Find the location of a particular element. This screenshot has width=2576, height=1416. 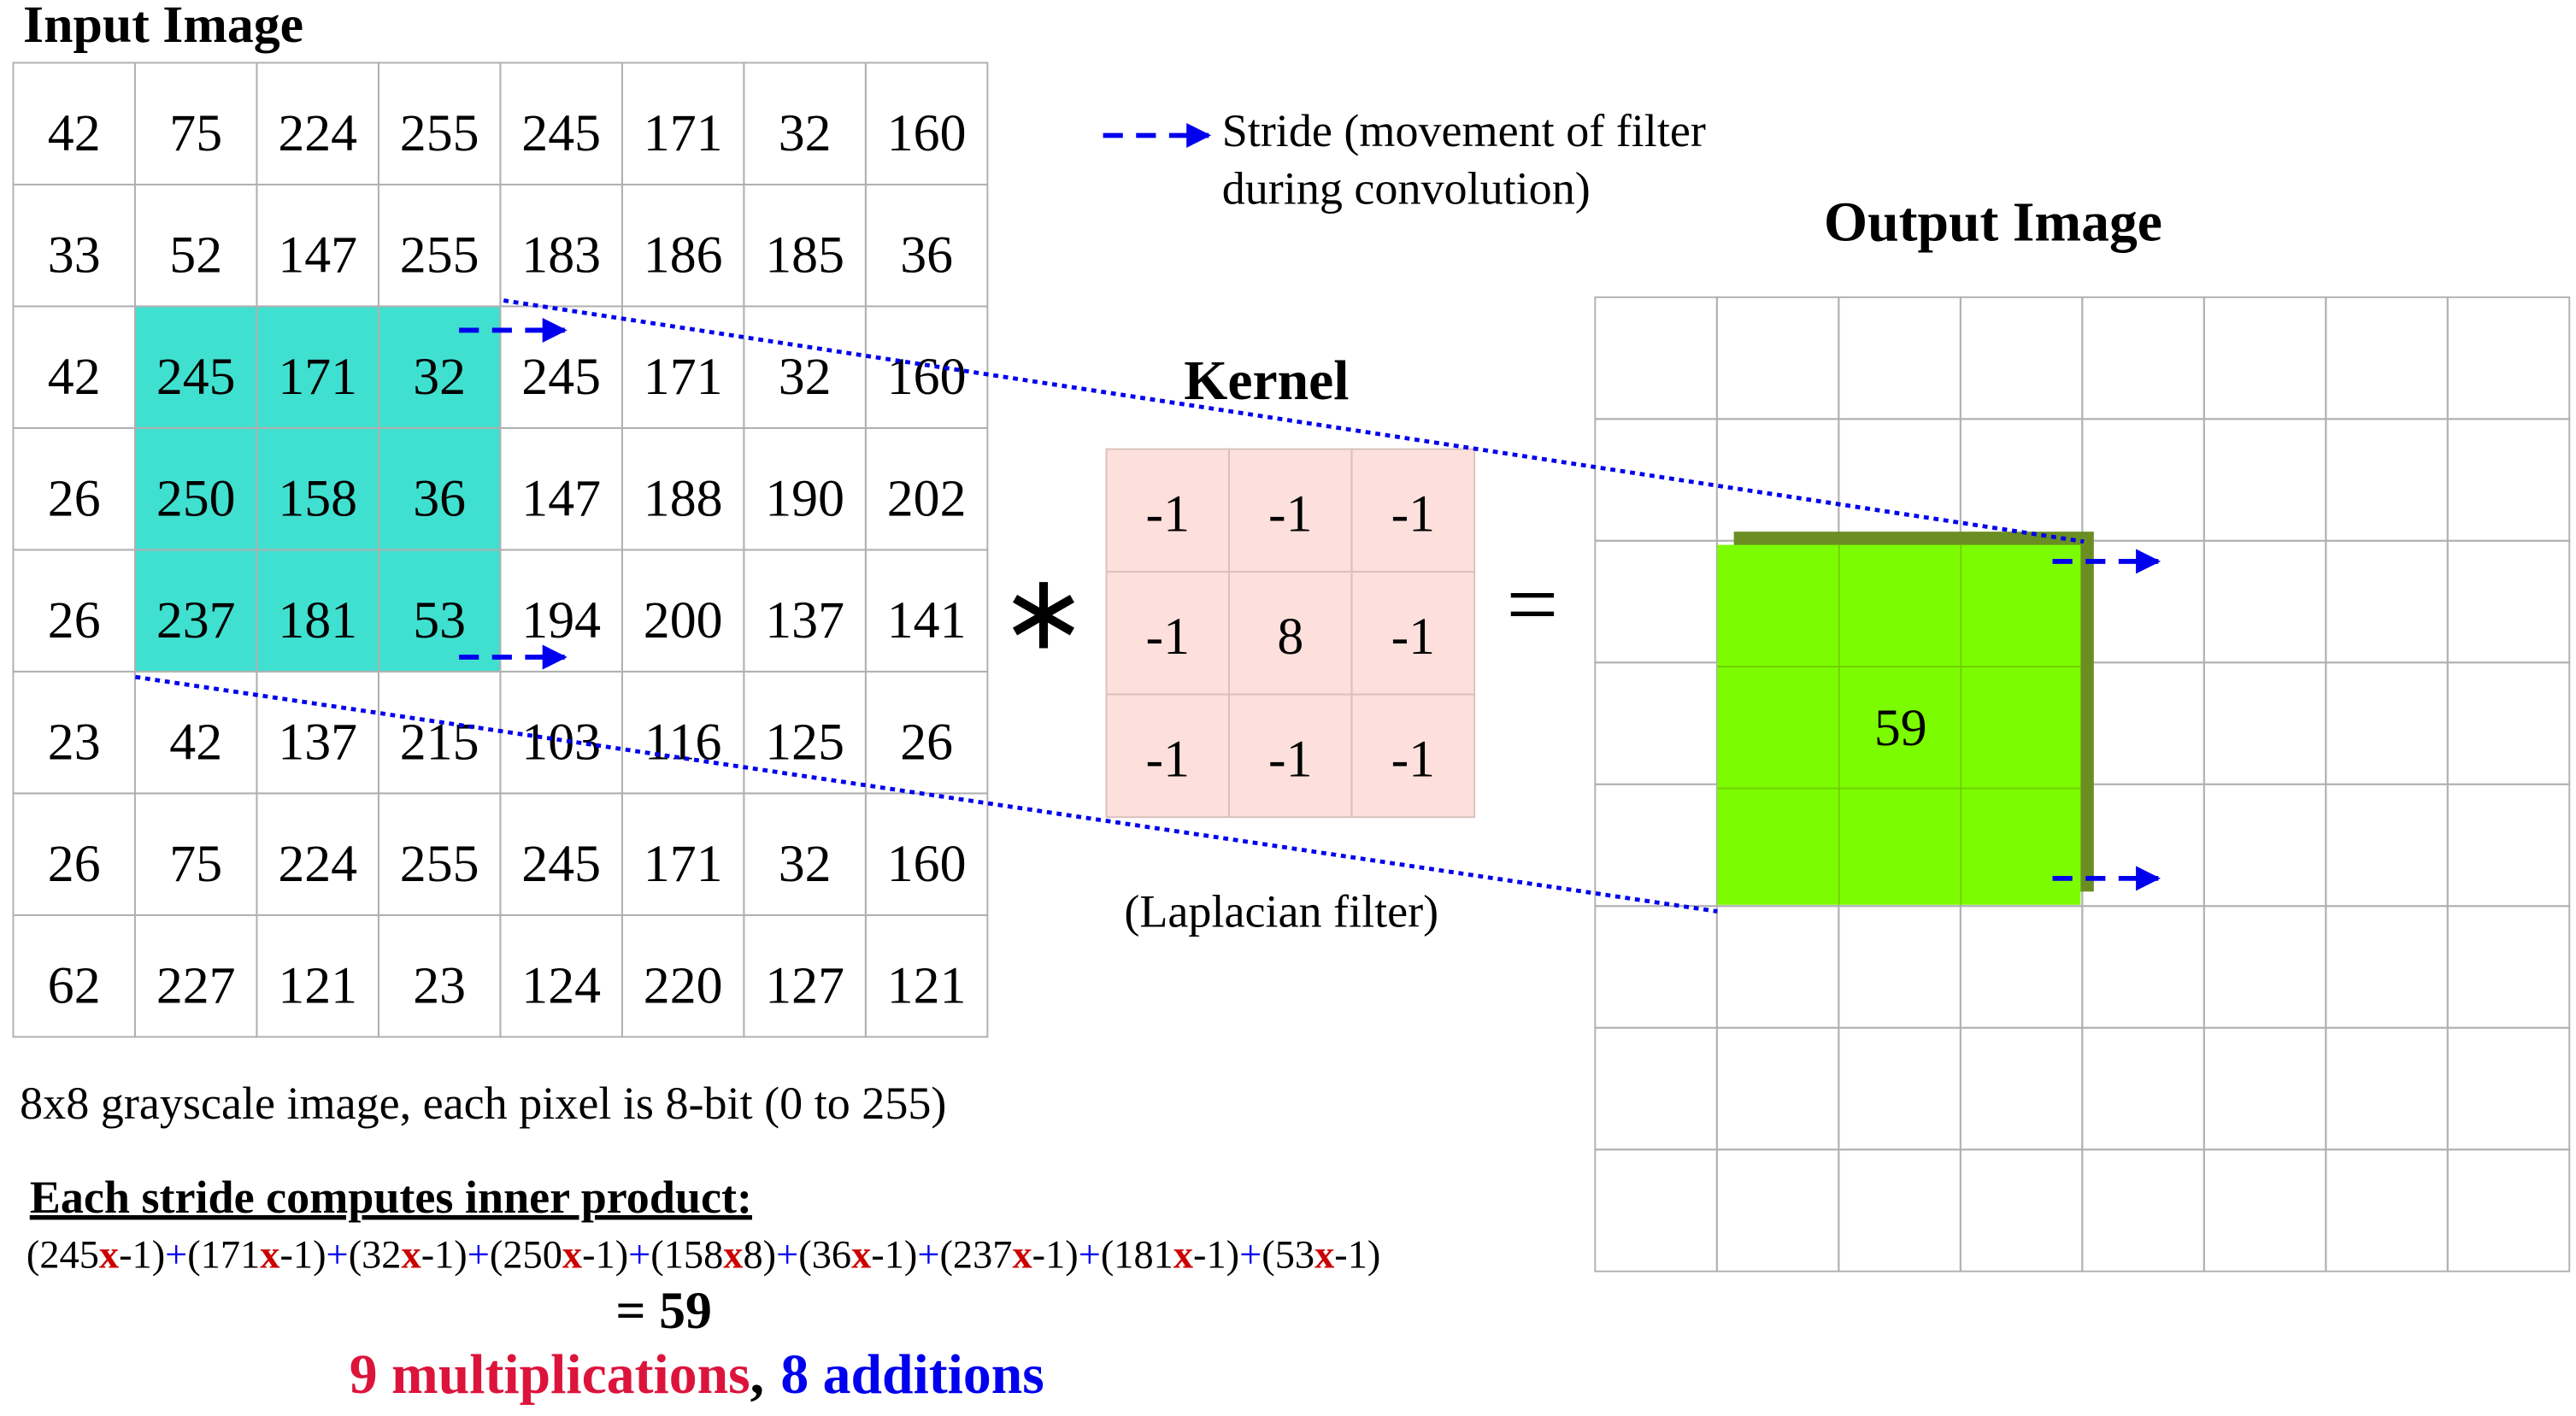

weight: 8) is located at coordinates (759, 1255).